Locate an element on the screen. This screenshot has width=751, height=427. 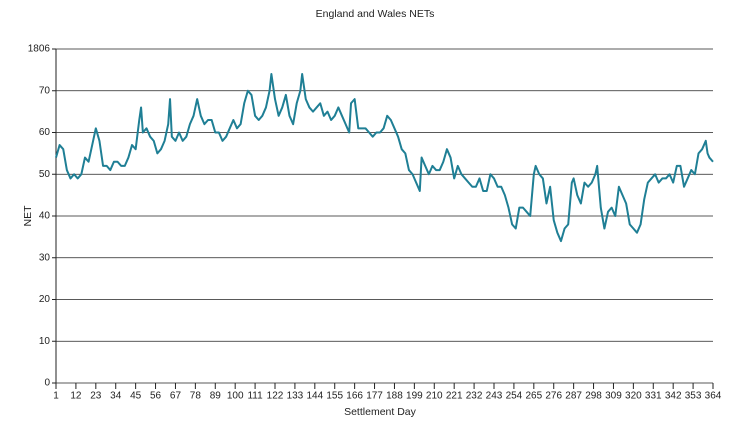
x-tick-label: 56 is located at coordinates (156, 396).